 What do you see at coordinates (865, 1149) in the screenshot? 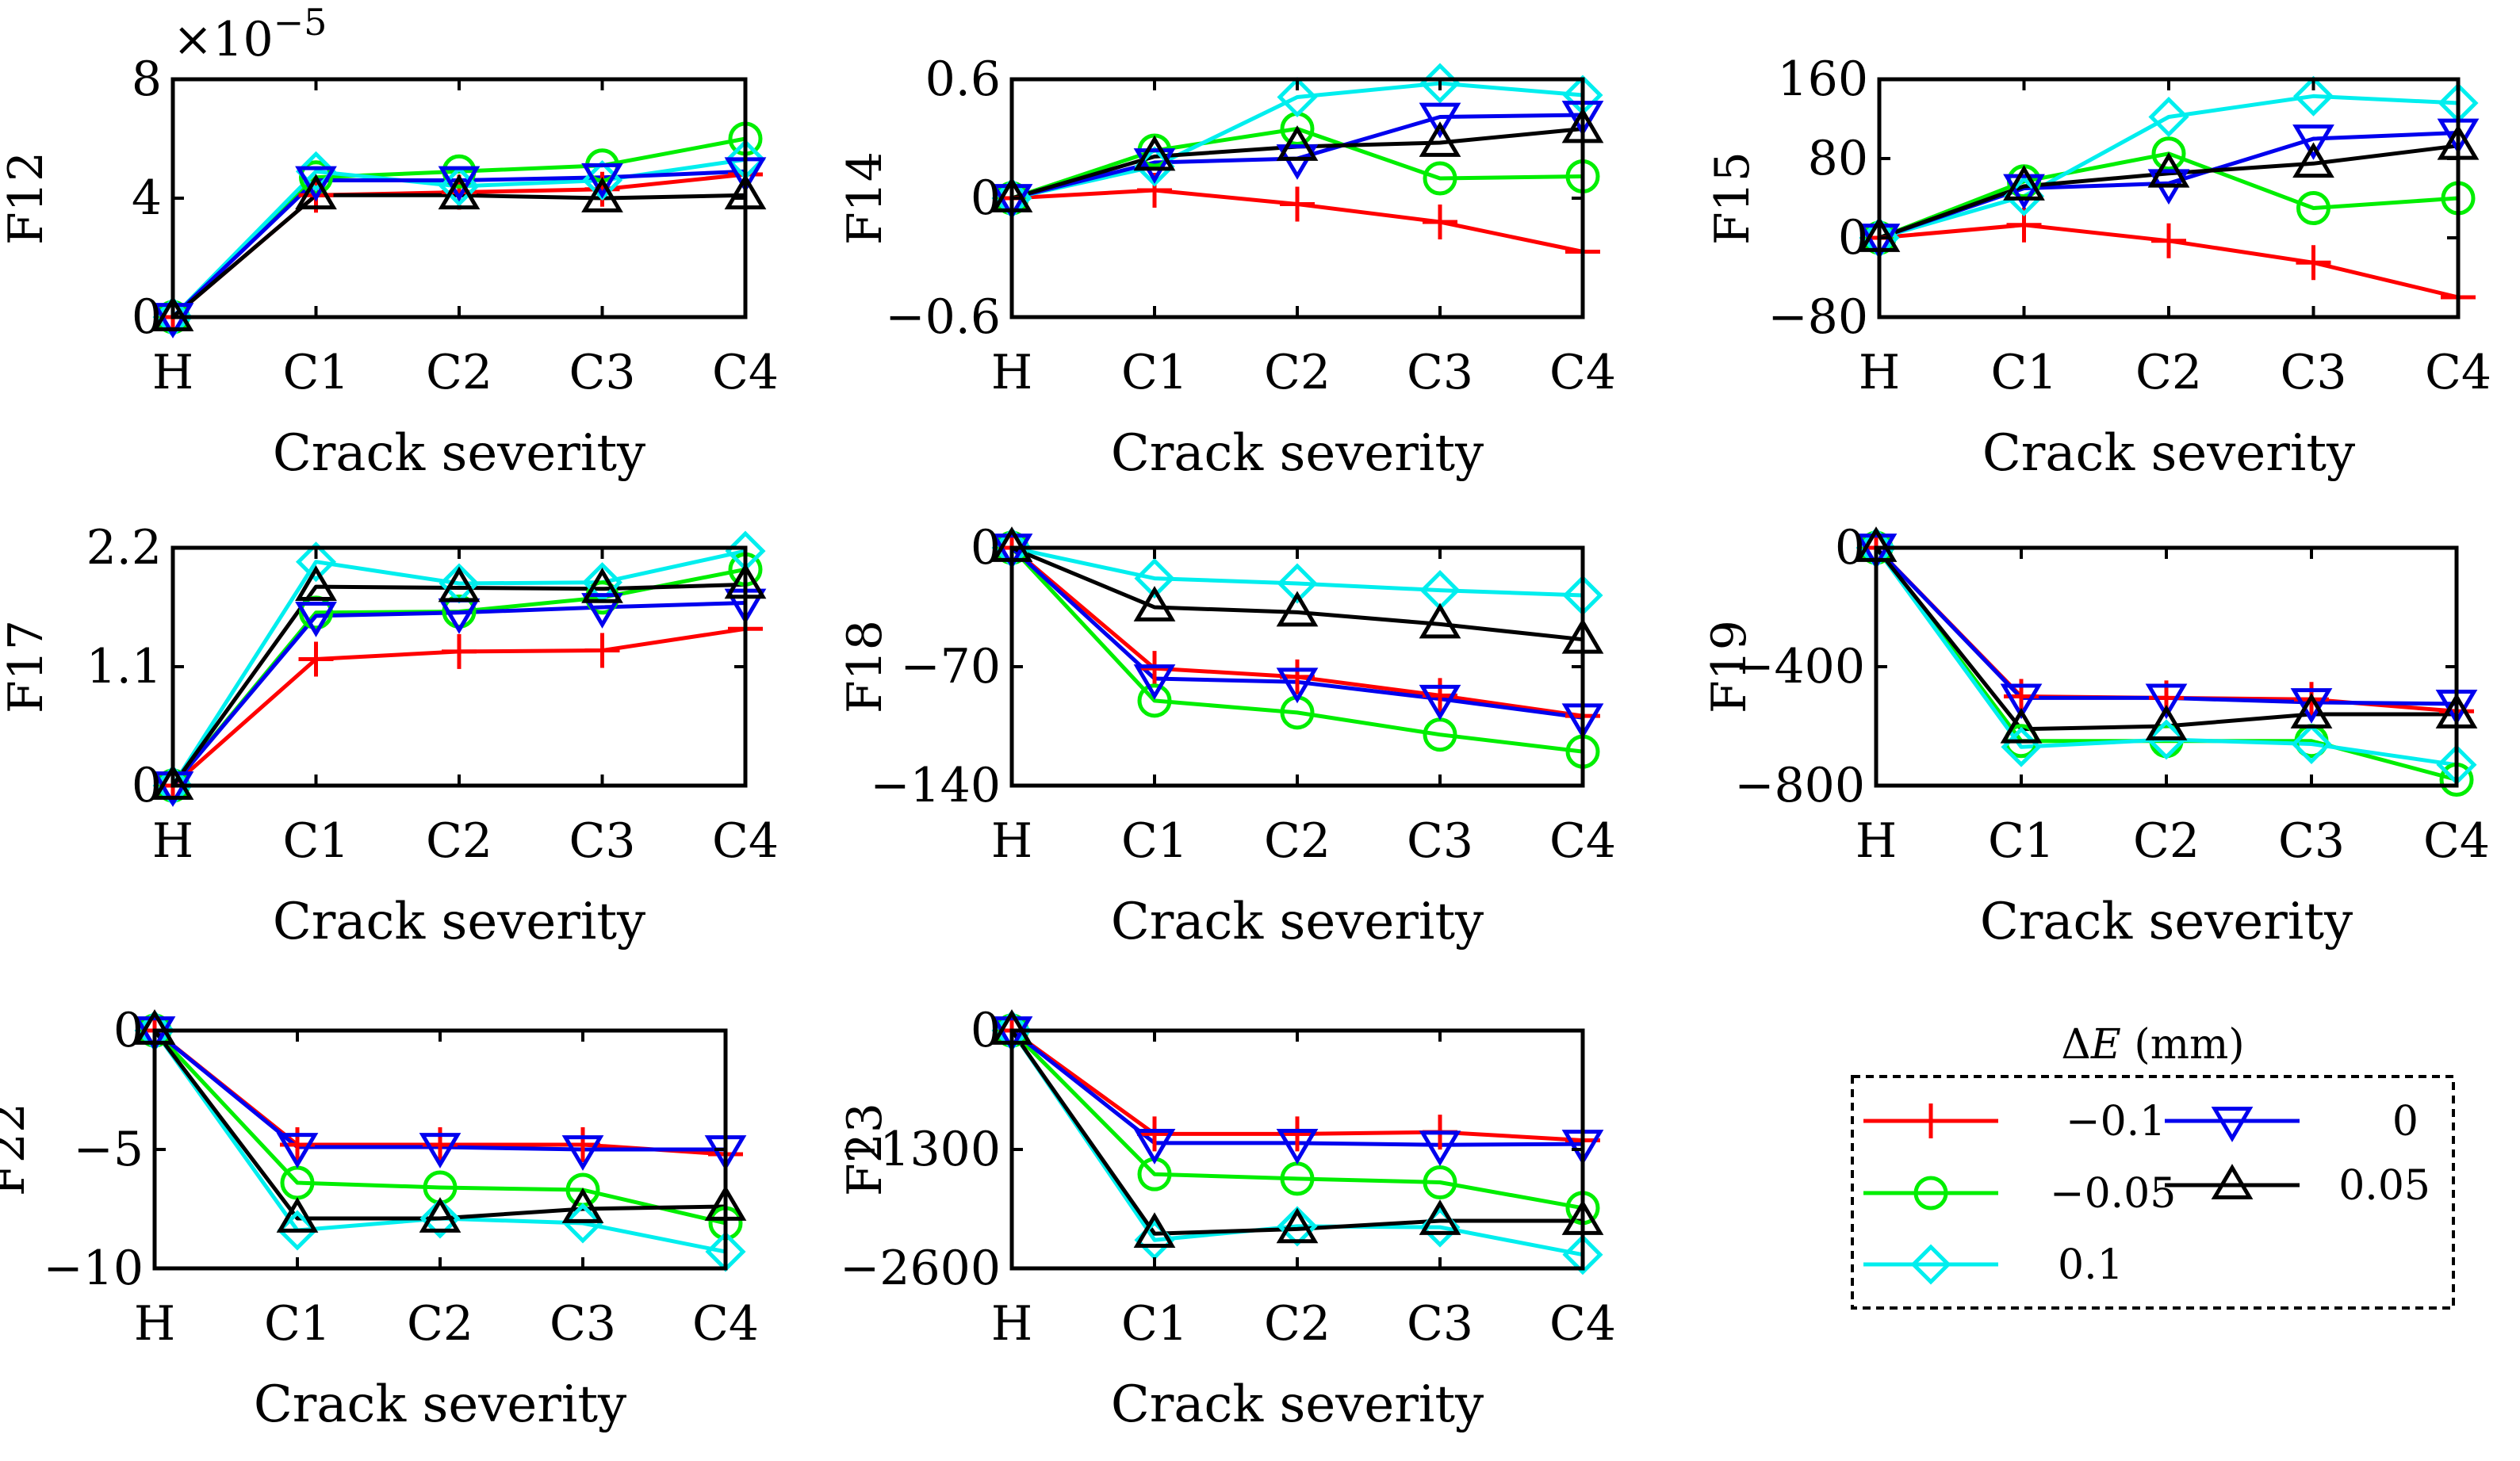
I see `y-axis-label: F23` at bounding box center [865, 1149].